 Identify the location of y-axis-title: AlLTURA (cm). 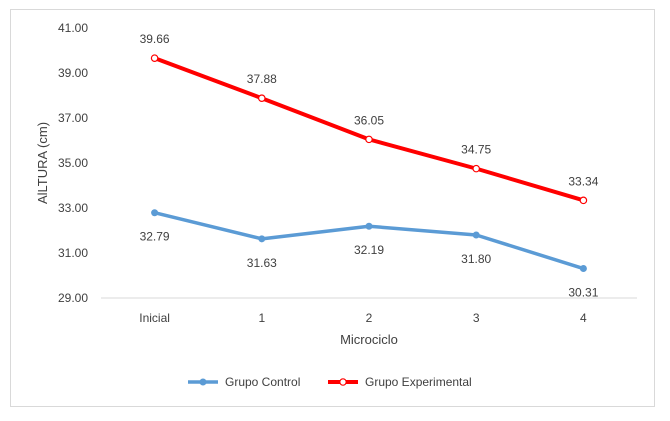
(42, 163).